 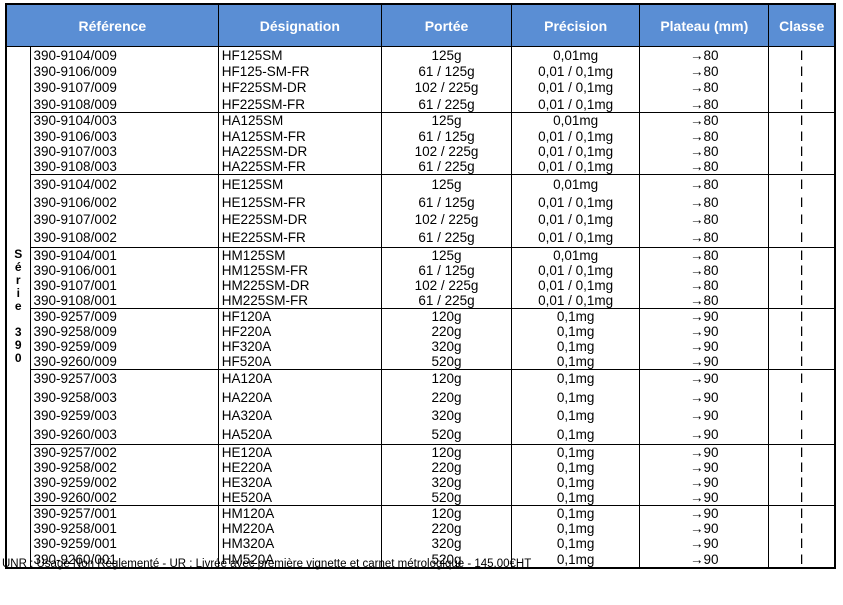 What do you see at coordinates (124, 270) in the screenshot?
I see `cell-reference: 390-9106/001` at bounding box center [124, 270].